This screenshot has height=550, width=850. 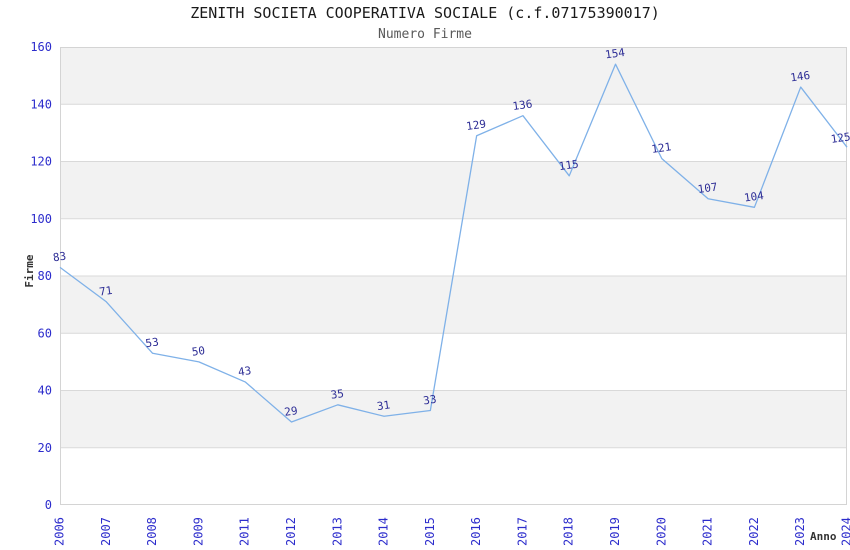 What do you see at coordinates (337, 394) in the screenshot?
I see `value-label: 35` at bounding box center [337, 394].